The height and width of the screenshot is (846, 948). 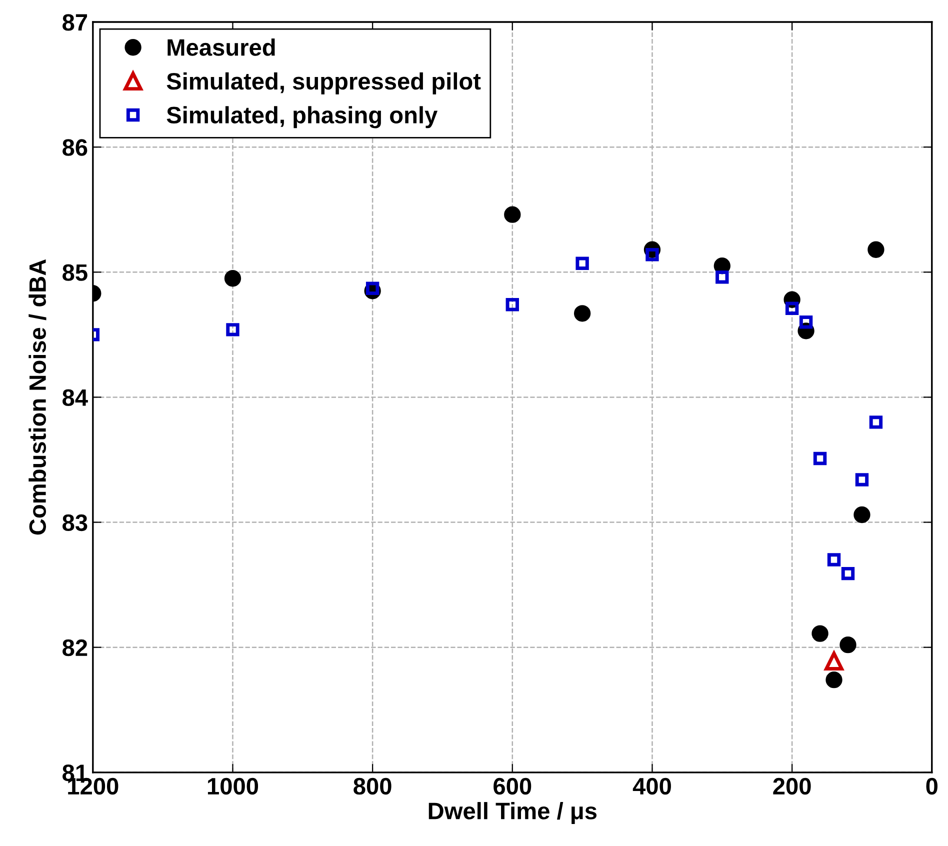 I want to click on y-tick-label: 84, so click(x=75, y=397).